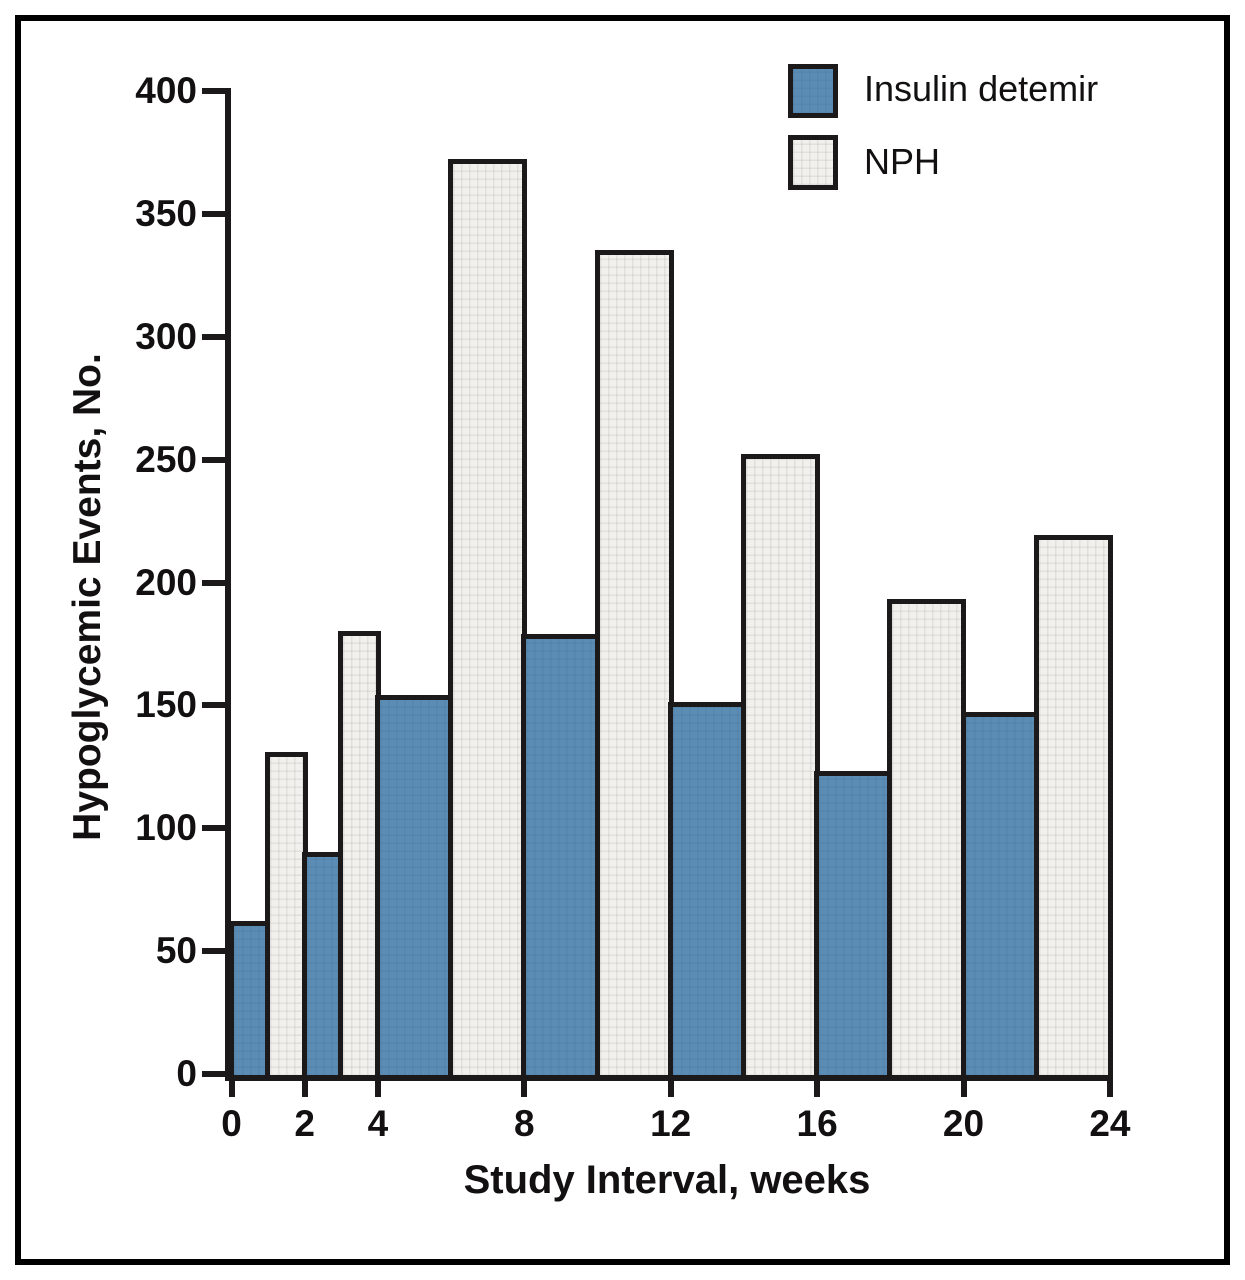 This screenshot has height=1280, width=1245. I want to click on y-tick-label-350: 350, so click(166, 213).